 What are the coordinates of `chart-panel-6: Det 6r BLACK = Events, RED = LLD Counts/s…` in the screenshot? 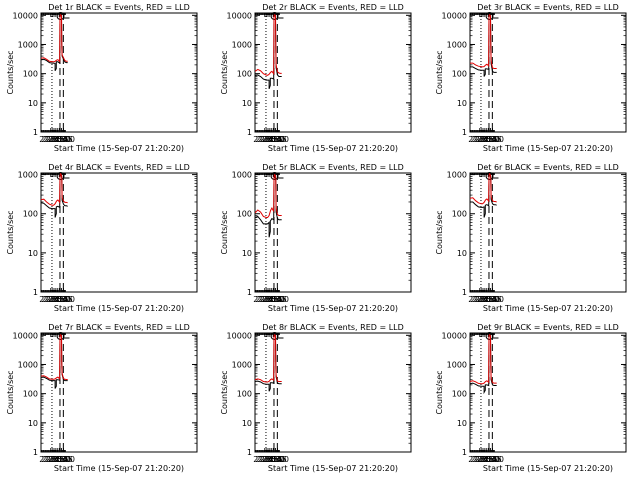 It's located at (531, 238).